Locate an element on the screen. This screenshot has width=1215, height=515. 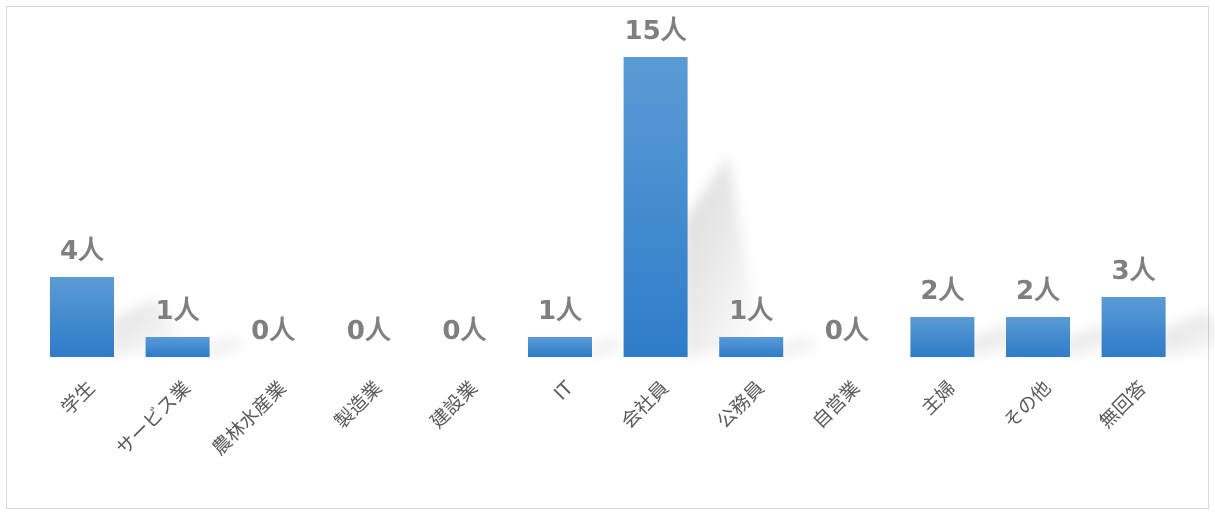
data-label-6: 1人 is located at coordinates (560, 311).